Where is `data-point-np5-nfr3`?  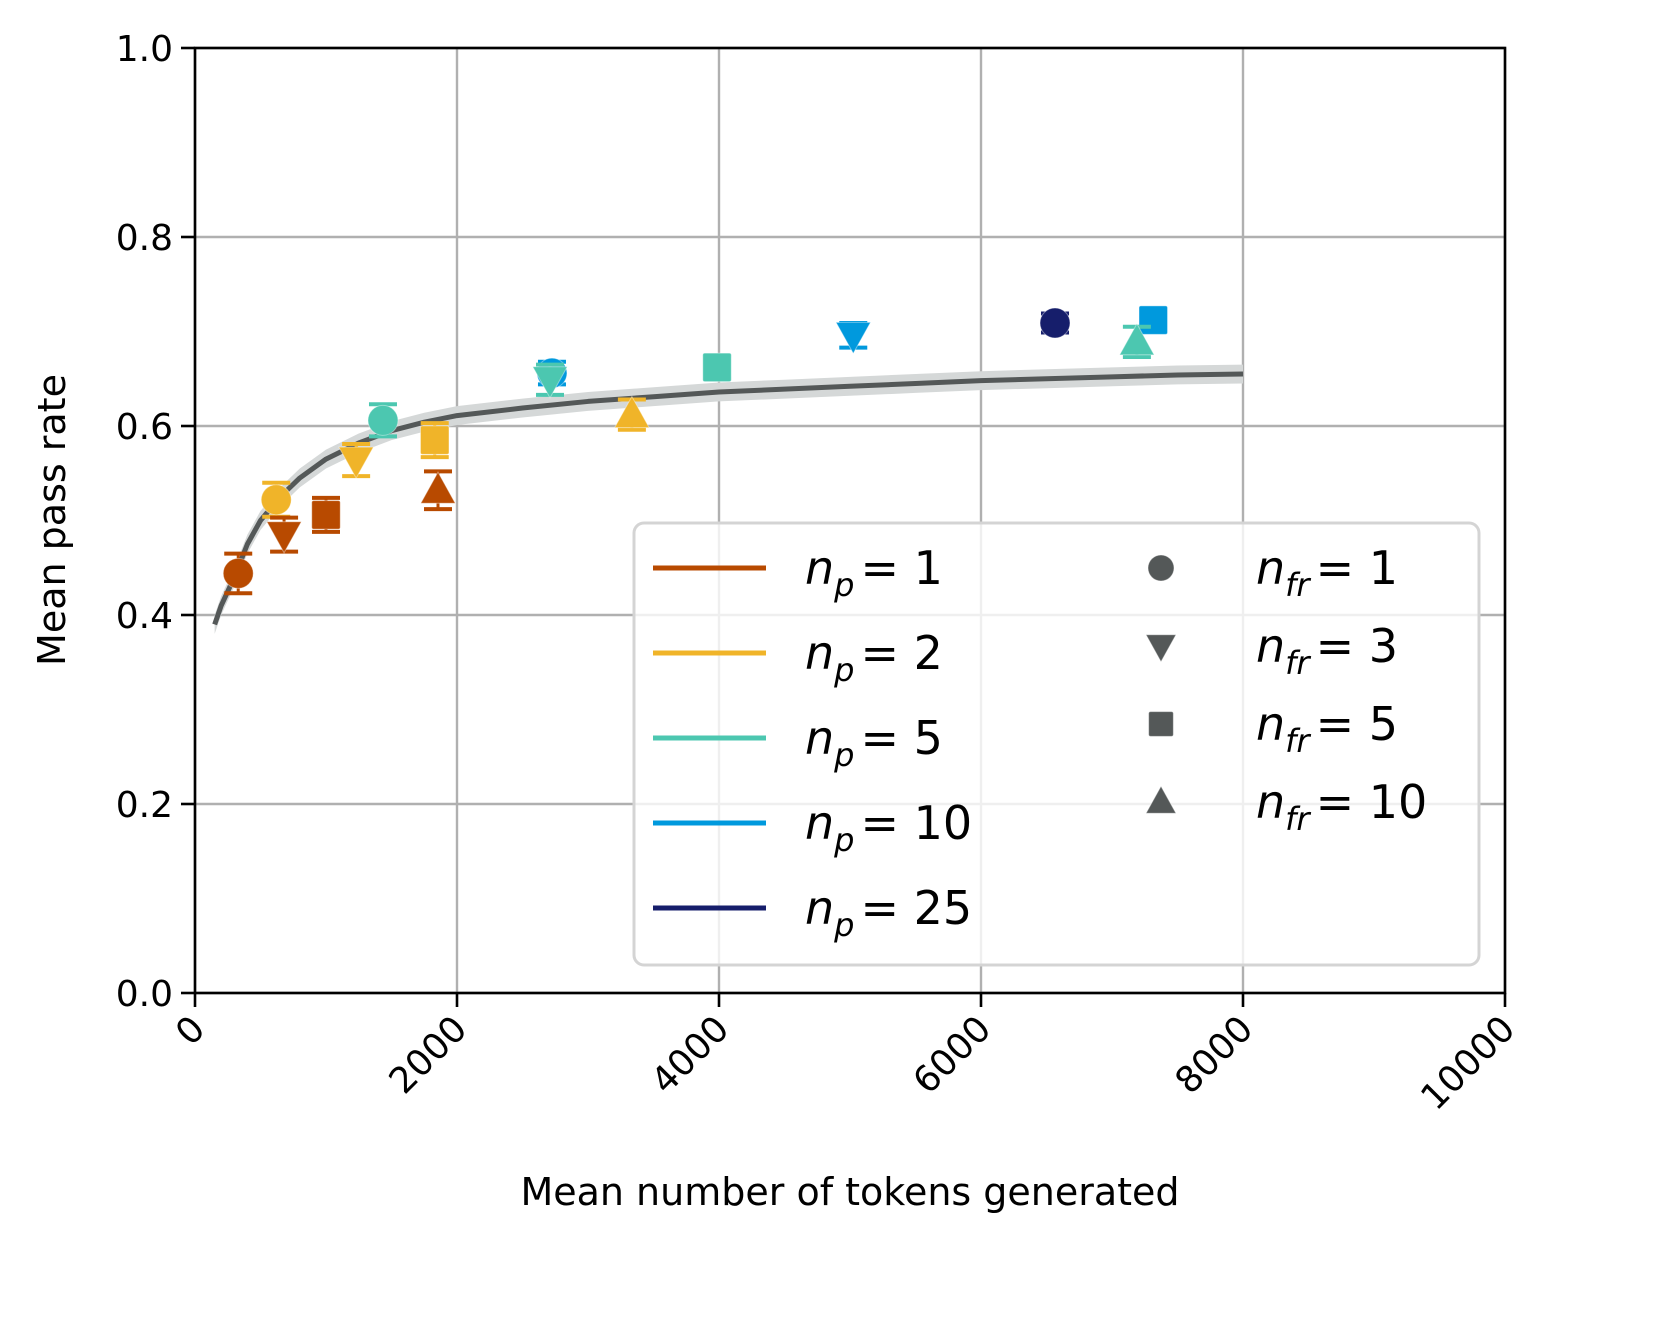 data-point-np5-nfr3 is located at coordinates (550, 380).